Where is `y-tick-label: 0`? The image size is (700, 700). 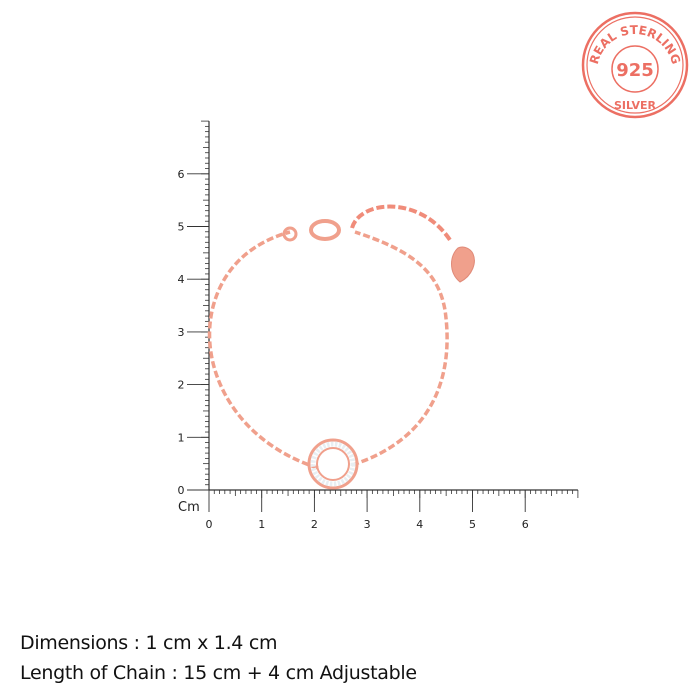 y-tick-label: 0 is located at coordinates (181, 490).